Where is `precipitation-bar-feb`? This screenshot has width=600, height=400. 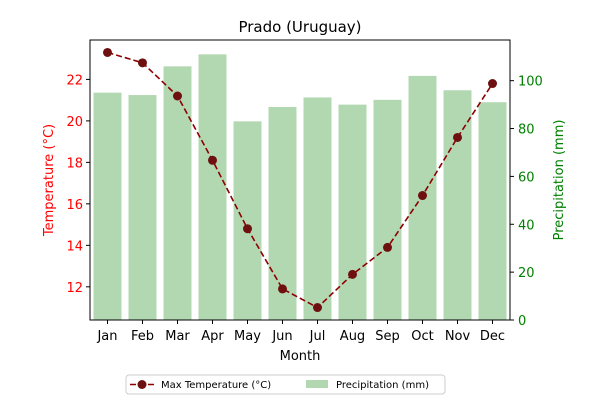 precipitation-bar-feb is located at coordinates (142, 208).